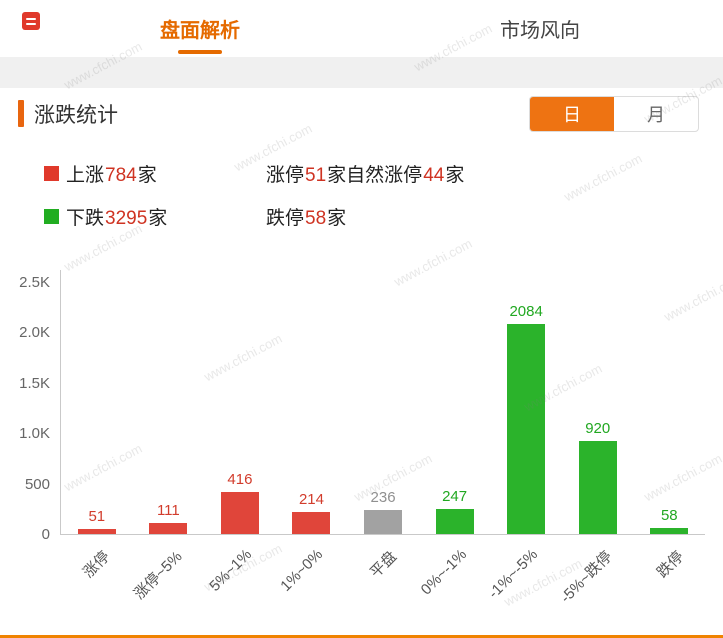  What do you see at coordinates (669, 515) in the screenshot?
I see `bar-value-label: 58` at bounding box center [669, 515].